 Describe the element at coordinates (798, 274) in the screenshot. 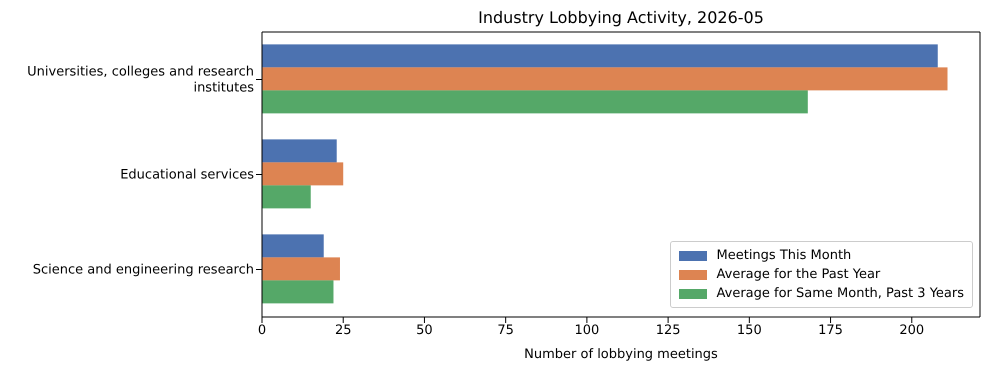

I see `legend-label: Average for the Past Year` at that location.